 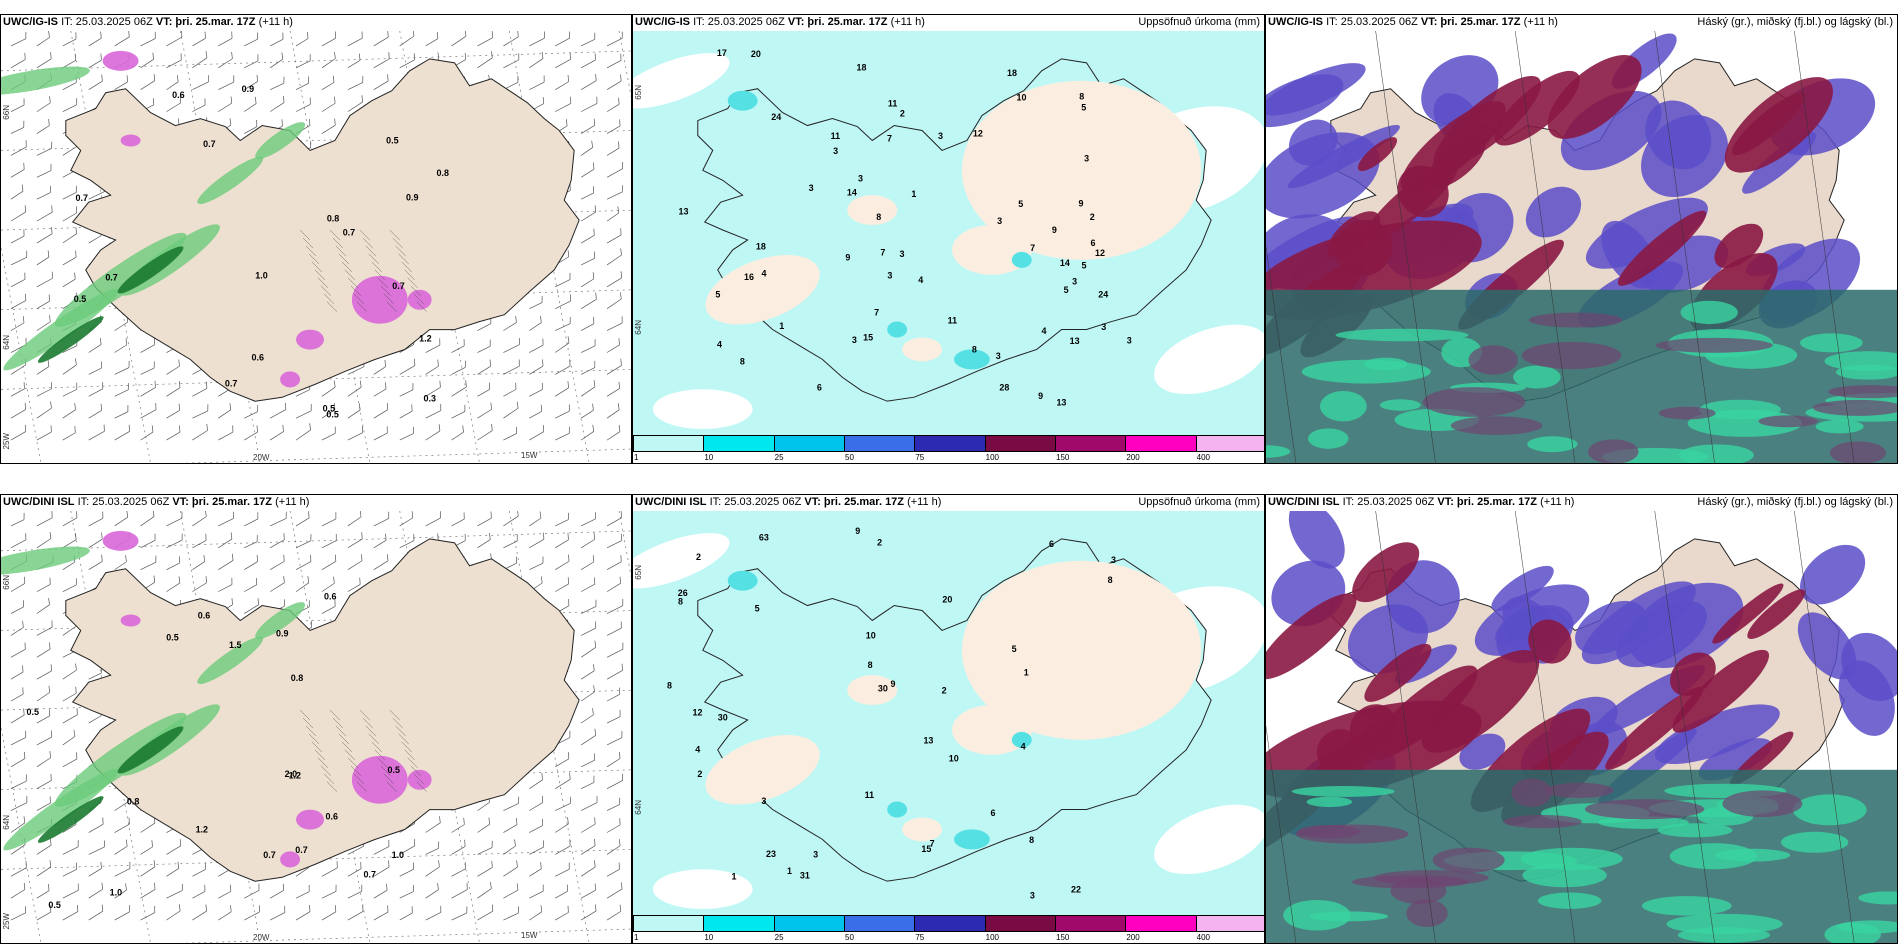 I want to click on value-label: 18, so click(x=861, y=68).